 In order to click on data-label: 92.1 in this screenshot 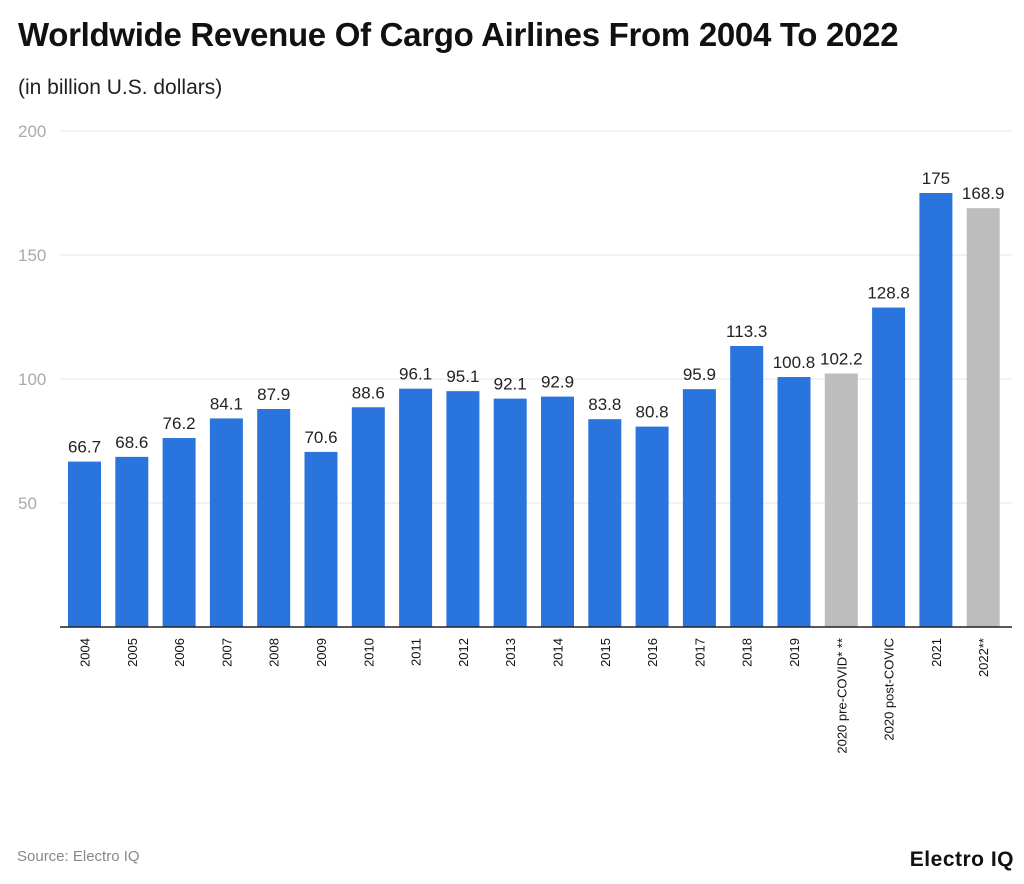, I will do `click(510, 384)`.